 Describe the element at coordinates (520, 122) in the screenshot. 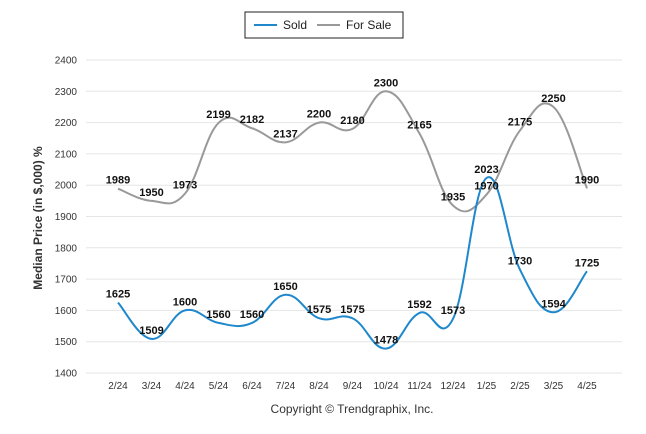

I see `data-label-for-sale: 2175` at that location.